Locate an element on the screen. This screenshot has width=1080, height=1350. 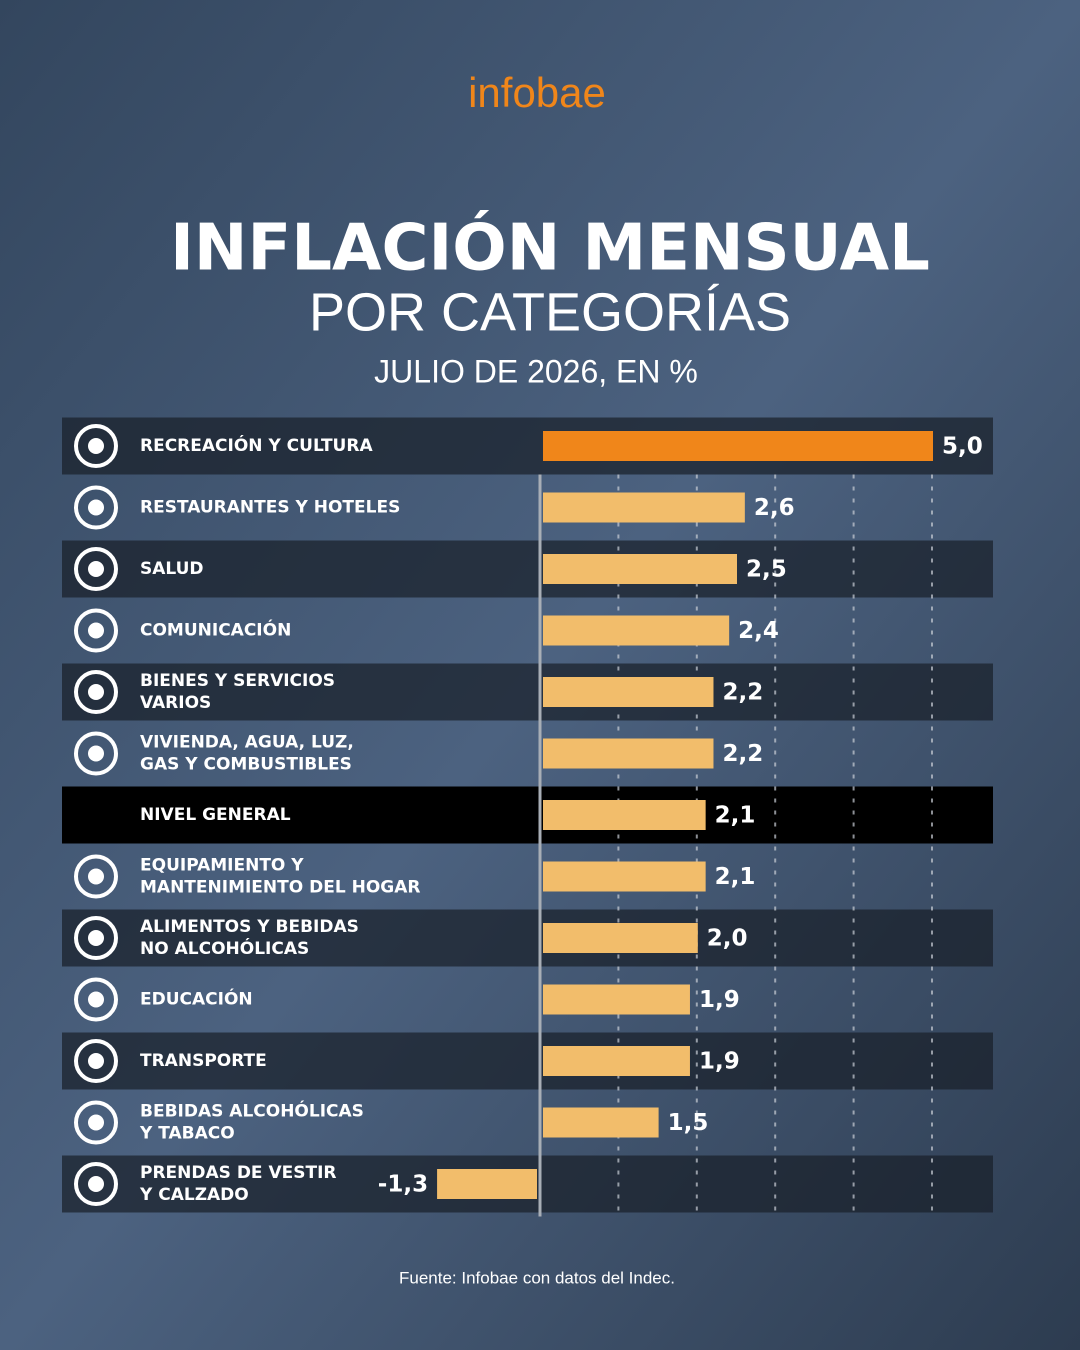
chart-subtitle: POR CATEGORÍAS is located at coordinates (550, 312).